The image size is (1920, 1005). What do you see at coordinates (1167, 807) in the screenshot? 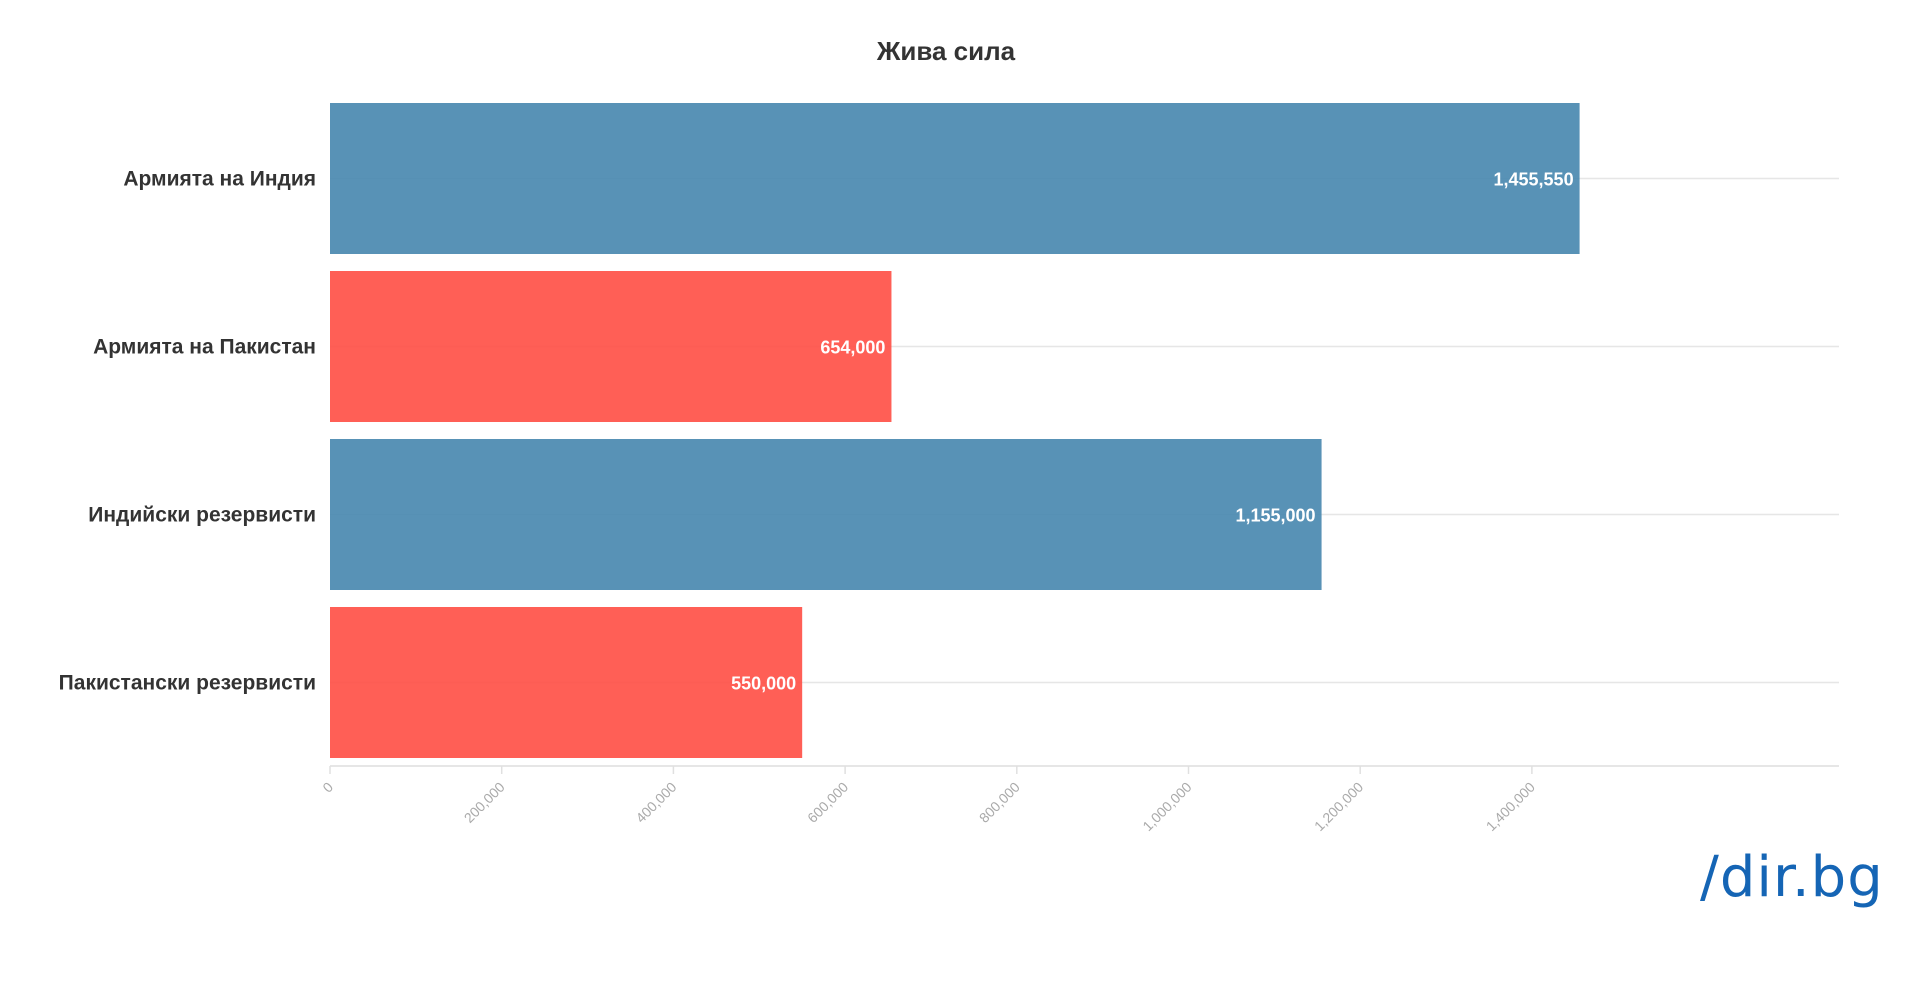
I see `x-tick-label: 1,000,000` at bounding box center [1167, 807].